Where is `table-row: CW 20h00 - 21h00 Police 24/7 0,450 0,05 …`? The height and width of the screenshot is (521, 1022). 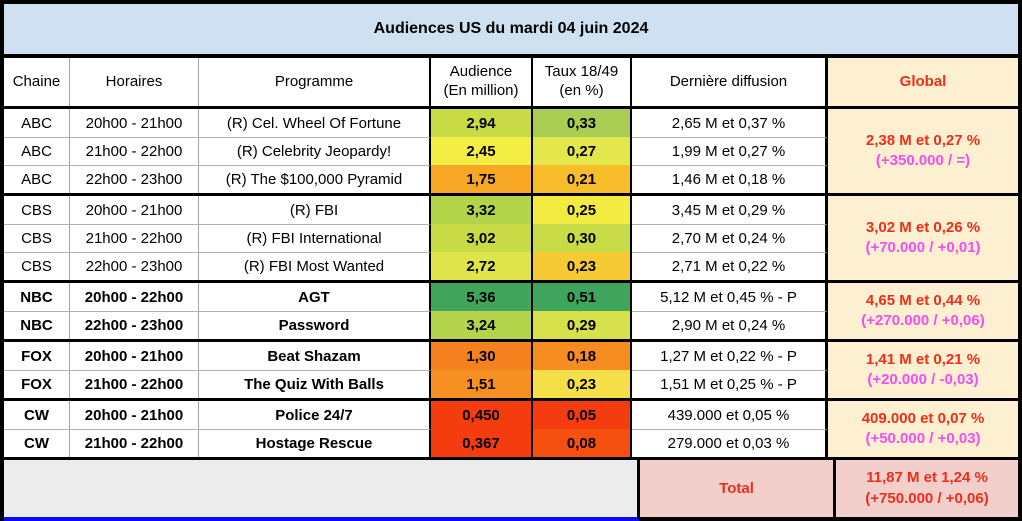
table-row: CW 20h00 - 21h00 Police 24/7 0,450 0,05 … is located at coordinates (416, 415).